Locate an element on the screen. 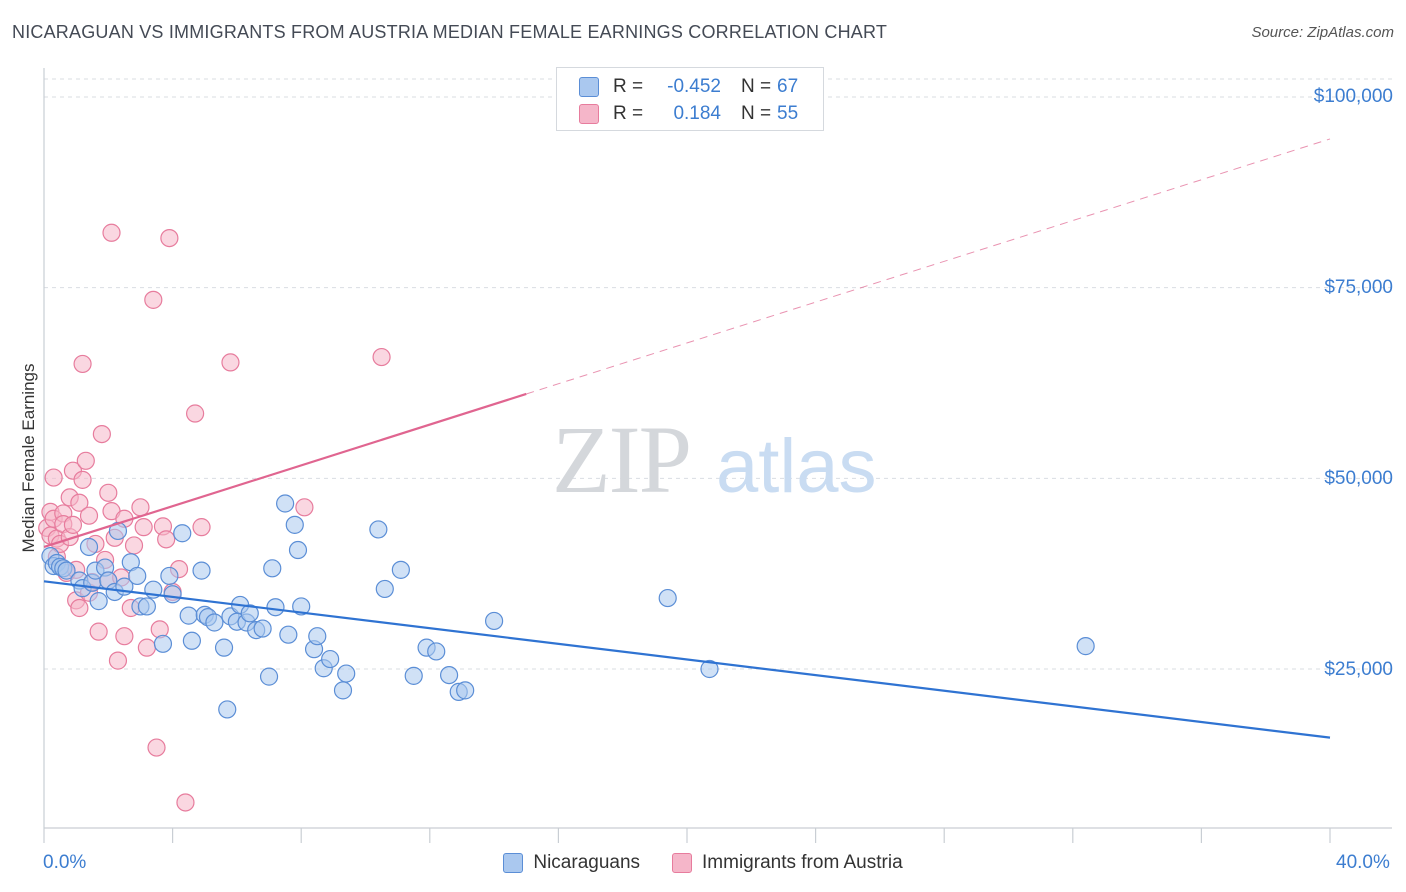  y-tick-label: $100,000 is located at coordinates (1353, 96).